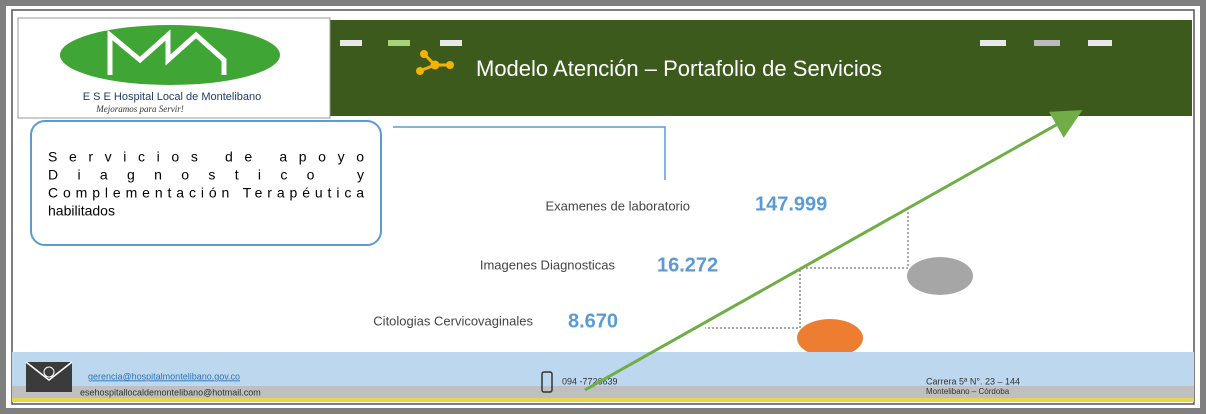 The width and height of the screenshot is (1206, 414). What do you see at coordinates (547, 382) in the screenshot?
I see `phone-icon` at bounding box center [547, 382].